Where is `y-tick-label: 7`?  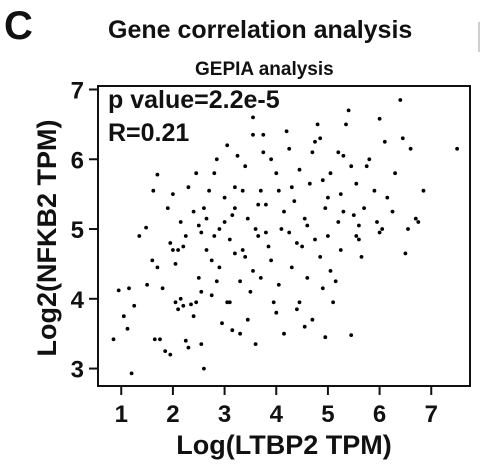
y-tick-label: 7 is located at coordinates (77, 90).